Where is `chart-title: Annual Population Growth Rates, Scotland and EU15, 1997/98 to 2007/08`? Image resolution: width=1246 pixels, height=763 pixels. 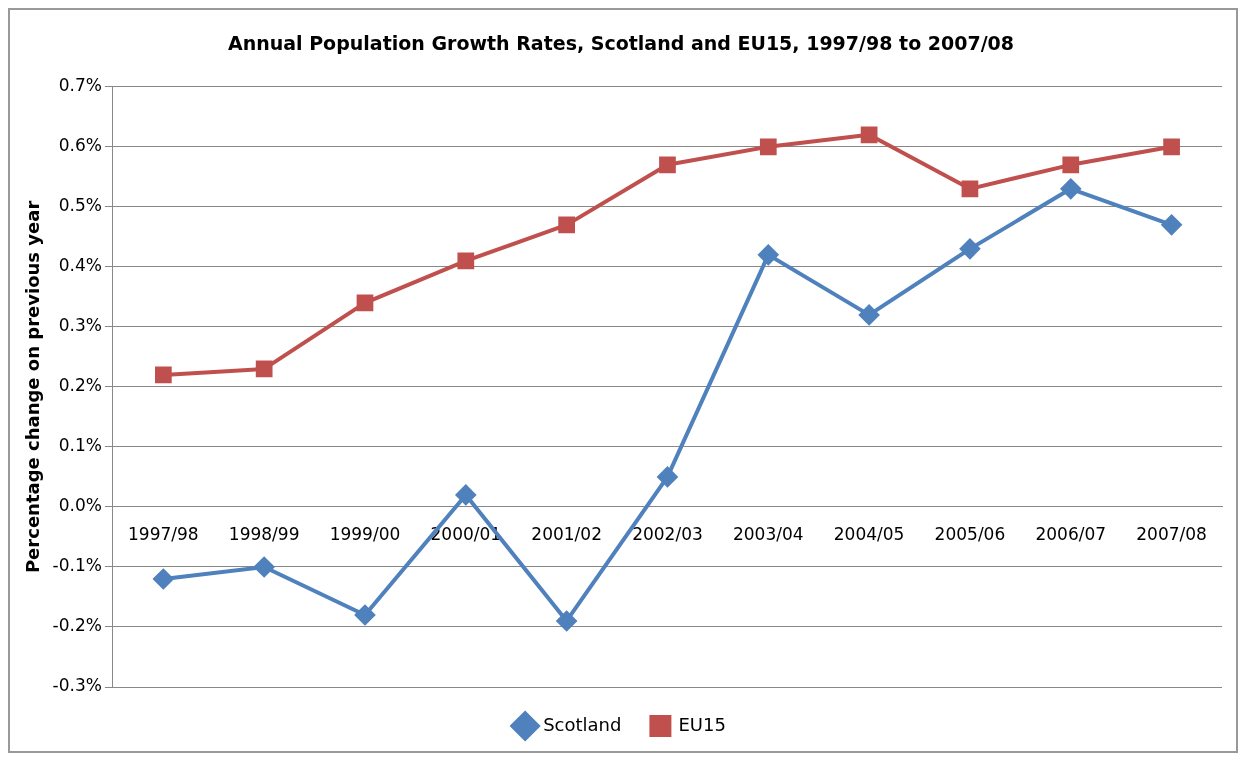
chart-title: Annual Population Growth Rates, Scotland and EU15, 1997/98 to 2007/08 is located at coordinates (621, 43).